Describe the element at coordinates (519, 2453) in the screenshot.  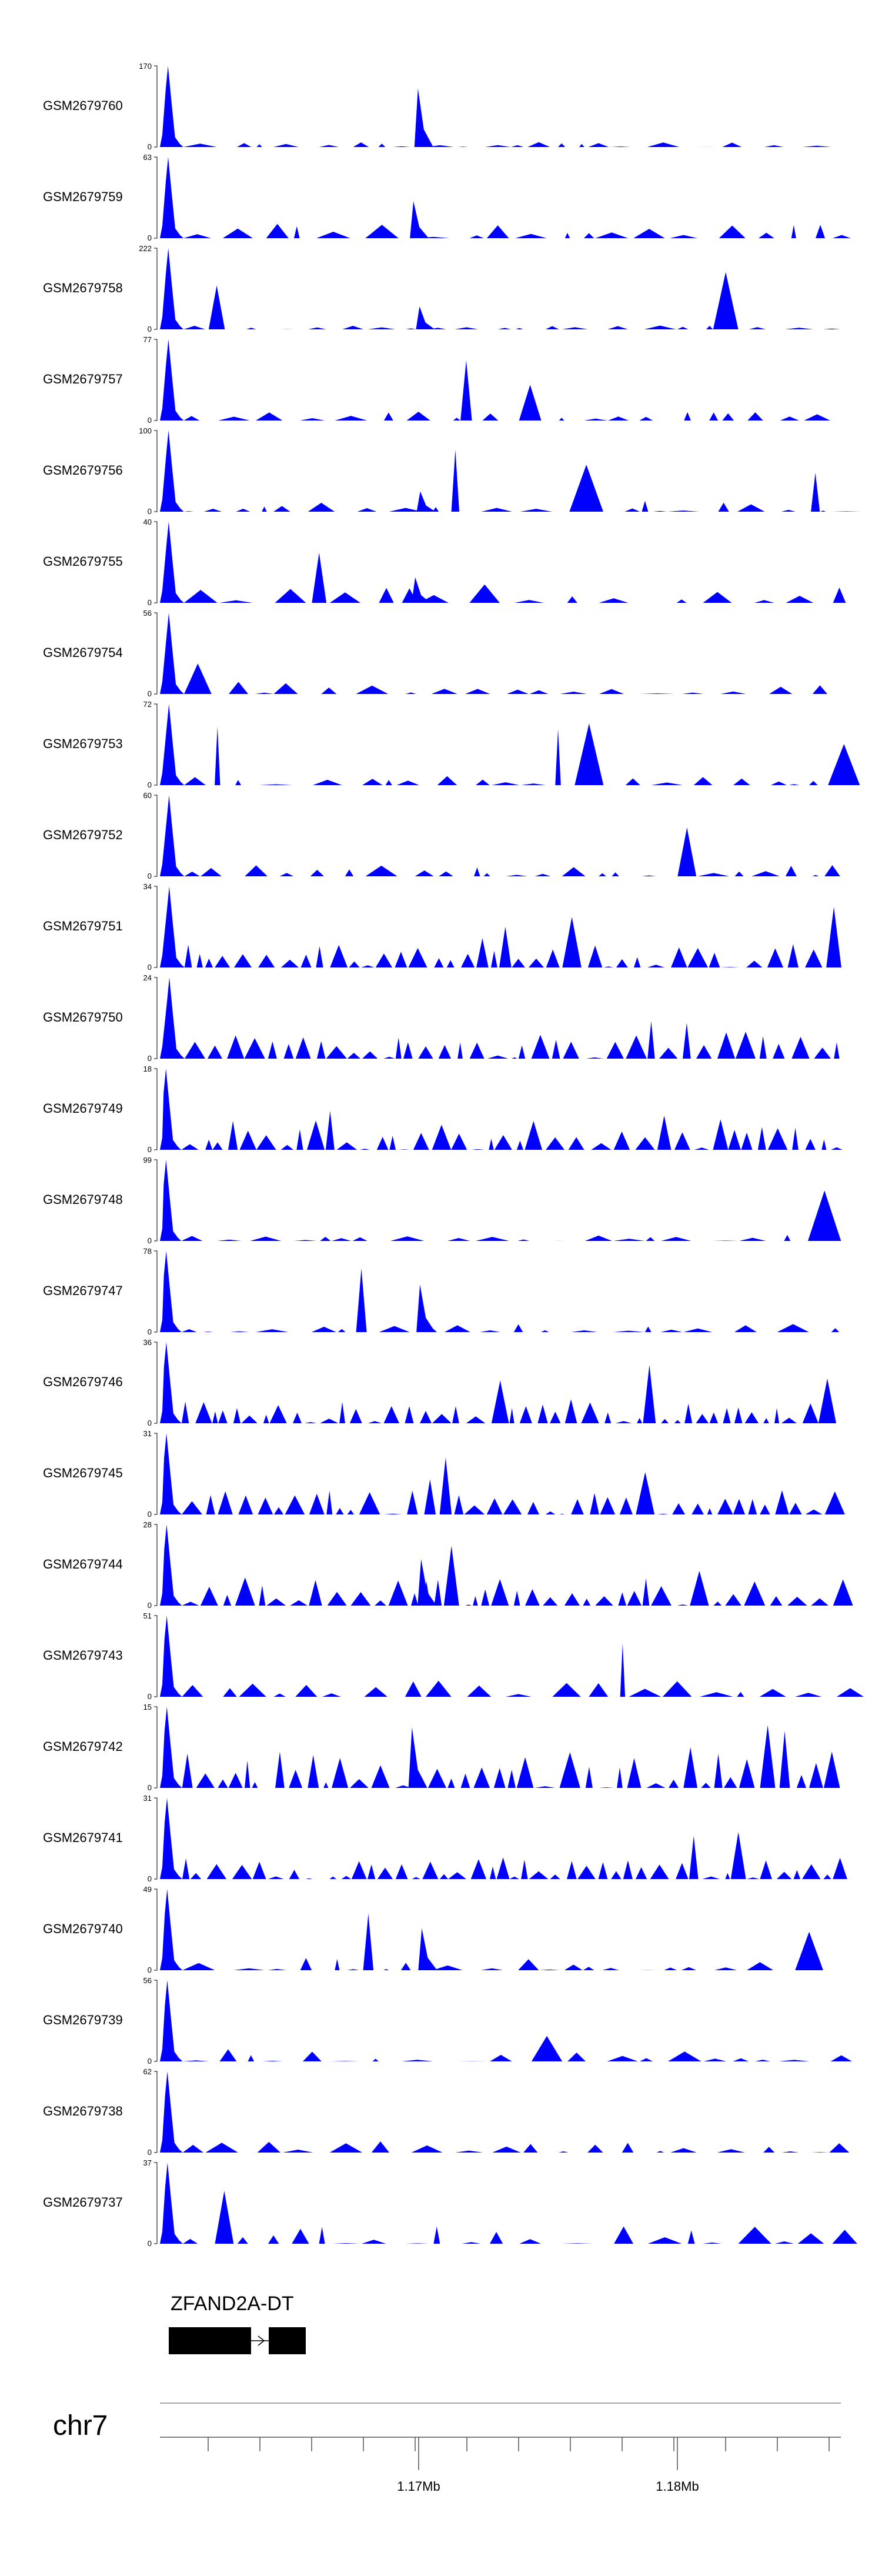
I see `axis-minor-ticks` at that location.